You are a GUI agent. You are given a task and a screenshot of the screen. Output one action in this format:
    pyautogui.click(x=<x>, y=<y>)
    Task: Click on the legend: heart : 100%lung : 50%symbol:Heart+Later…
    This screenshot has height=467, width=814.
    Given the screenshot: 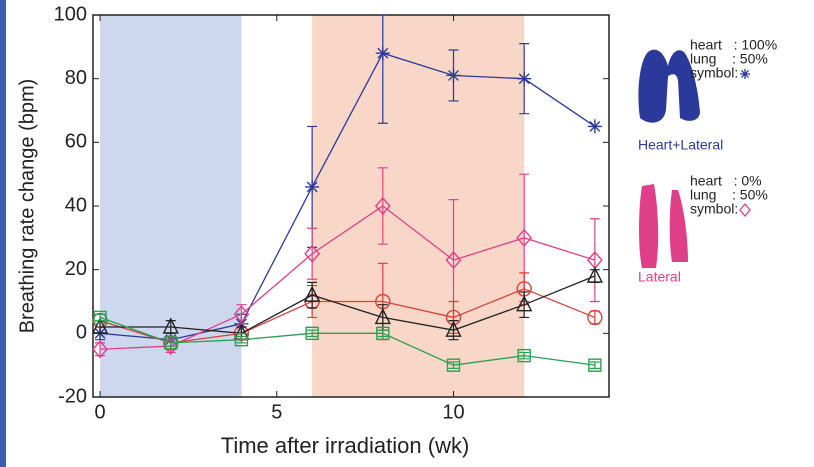 What is the action you would take?
    pyautogui.click(x=707, y=161)
    